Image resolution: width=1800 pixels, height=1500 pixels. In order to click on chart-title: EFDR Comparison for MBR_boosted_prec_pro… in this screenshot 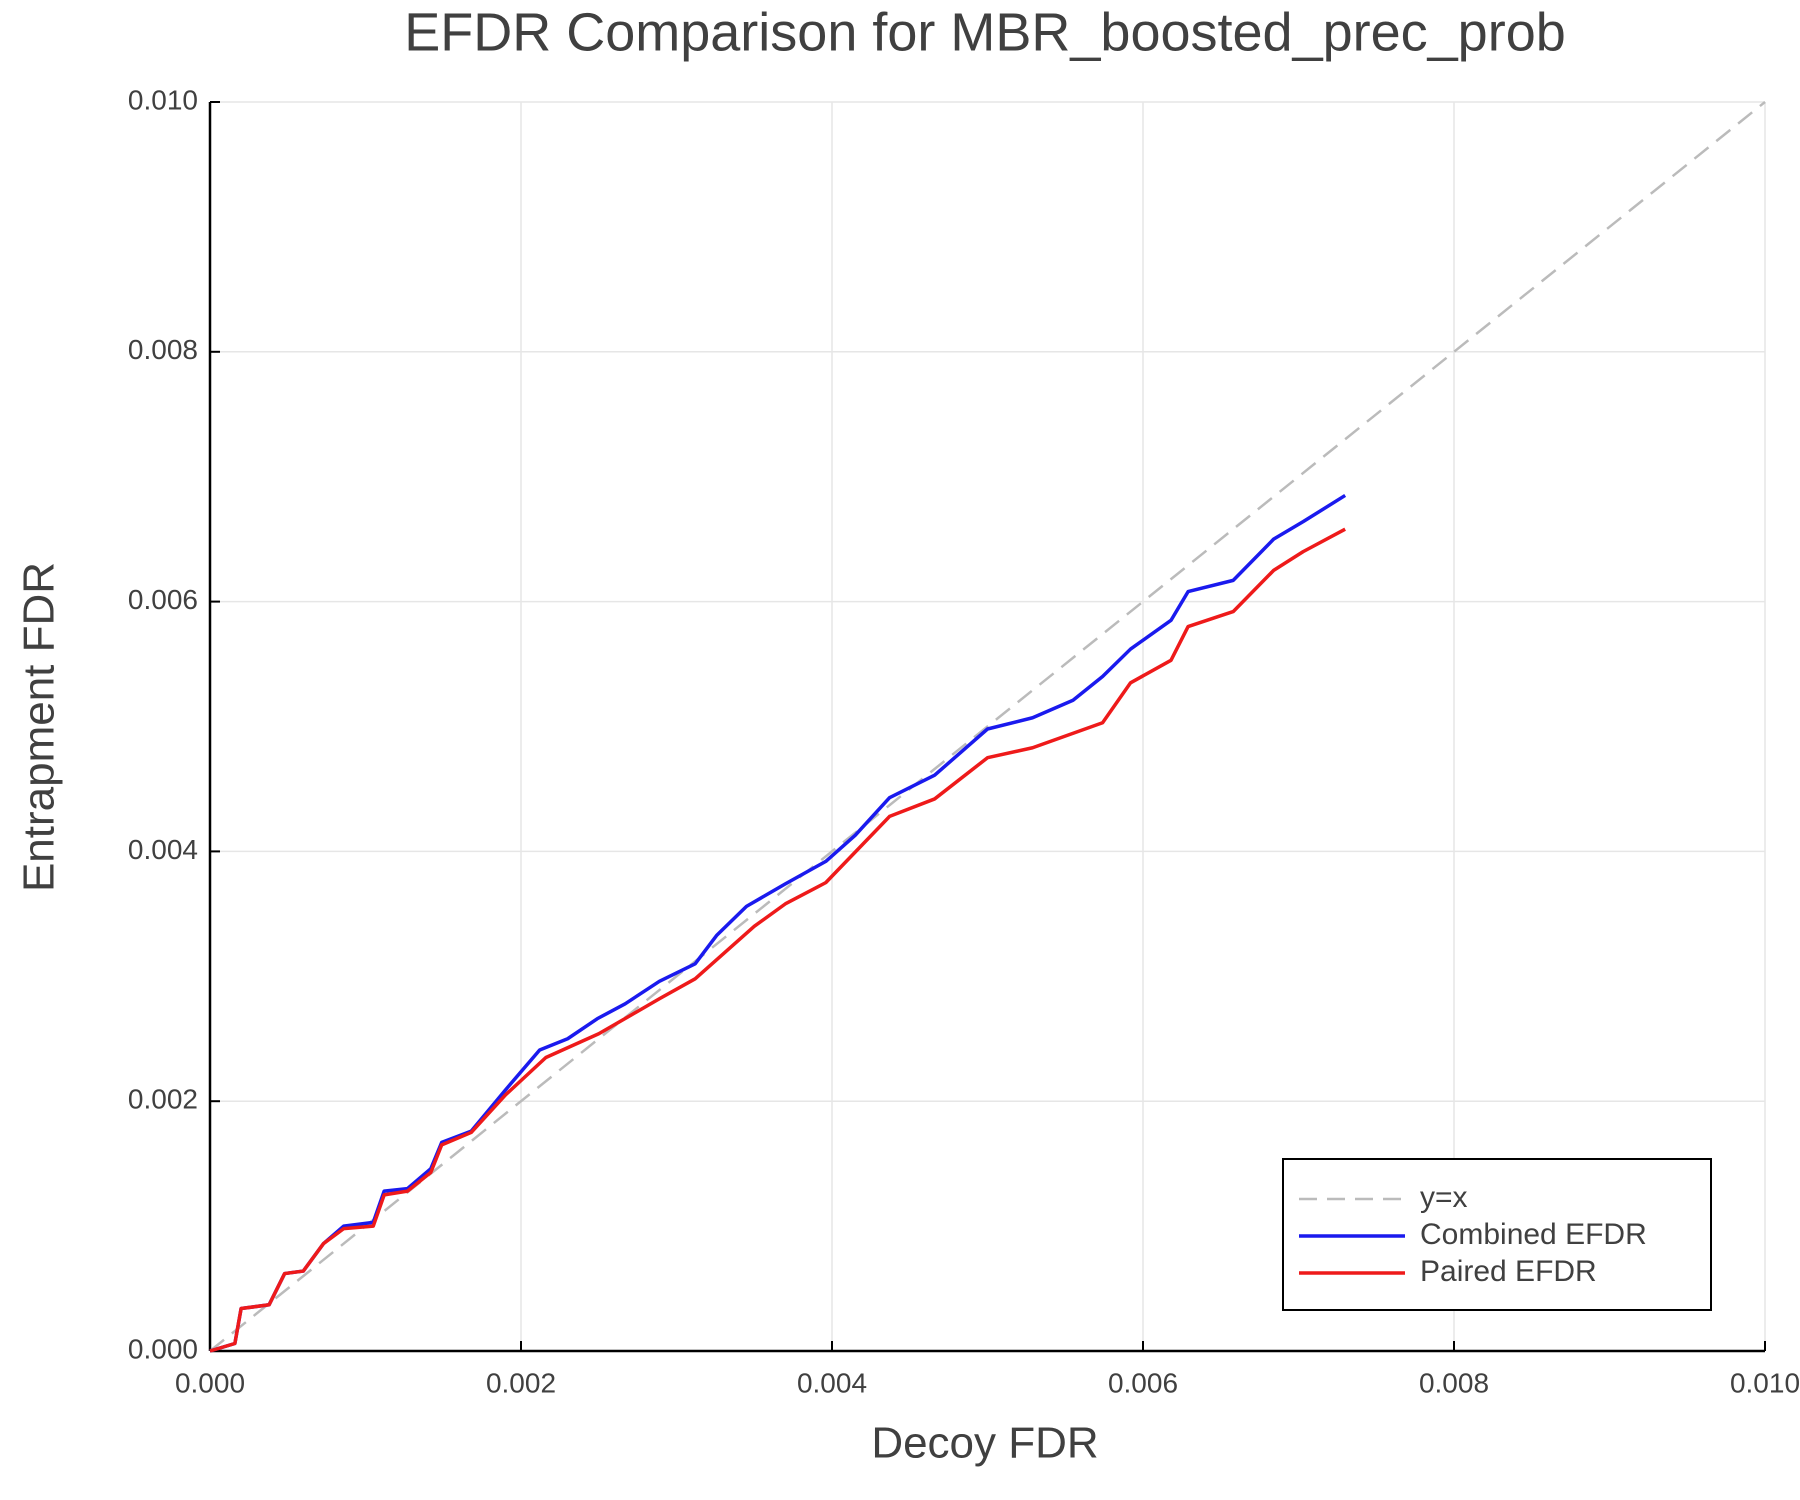, I will do `click(985, 32)`.